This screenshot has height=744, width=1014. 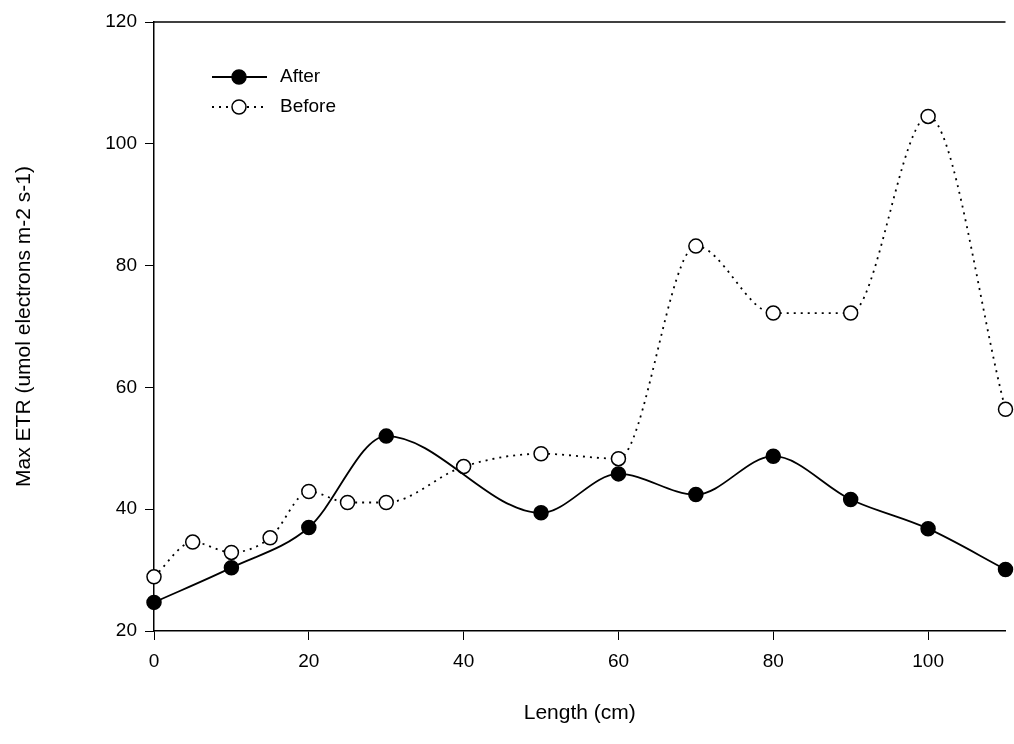 What do you see at coordinates (23, 326) in the screenshot?
I see `y-axis-title: Max ETR (umol electrons m-2 s-1)` at bounding box center [23, 326].